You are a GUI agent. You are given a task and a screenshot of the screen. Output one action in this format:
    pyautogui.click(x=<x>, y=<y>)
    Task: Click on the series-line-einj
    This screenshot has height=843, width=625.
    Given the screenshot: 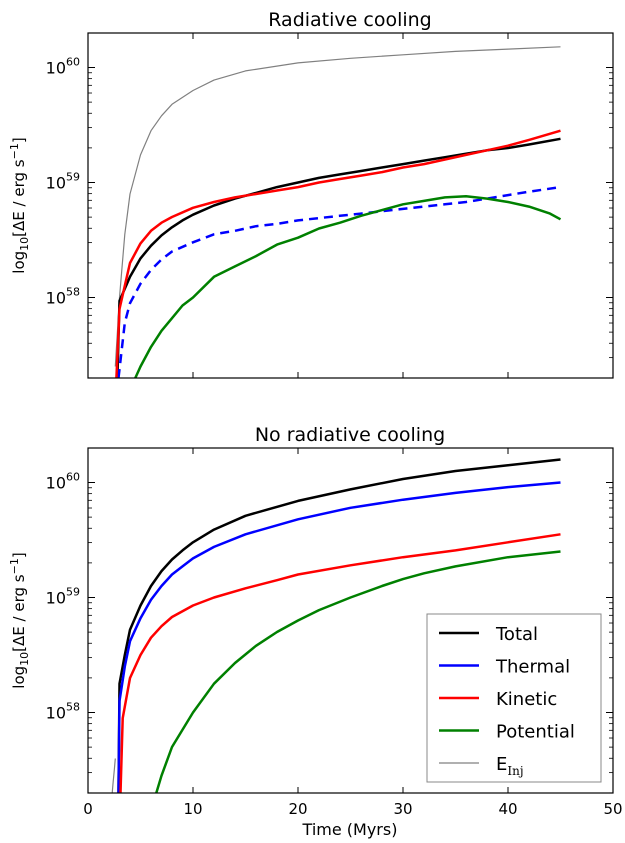 What is the action you would take?
    pyautogui.click(x=113, y=775)
    